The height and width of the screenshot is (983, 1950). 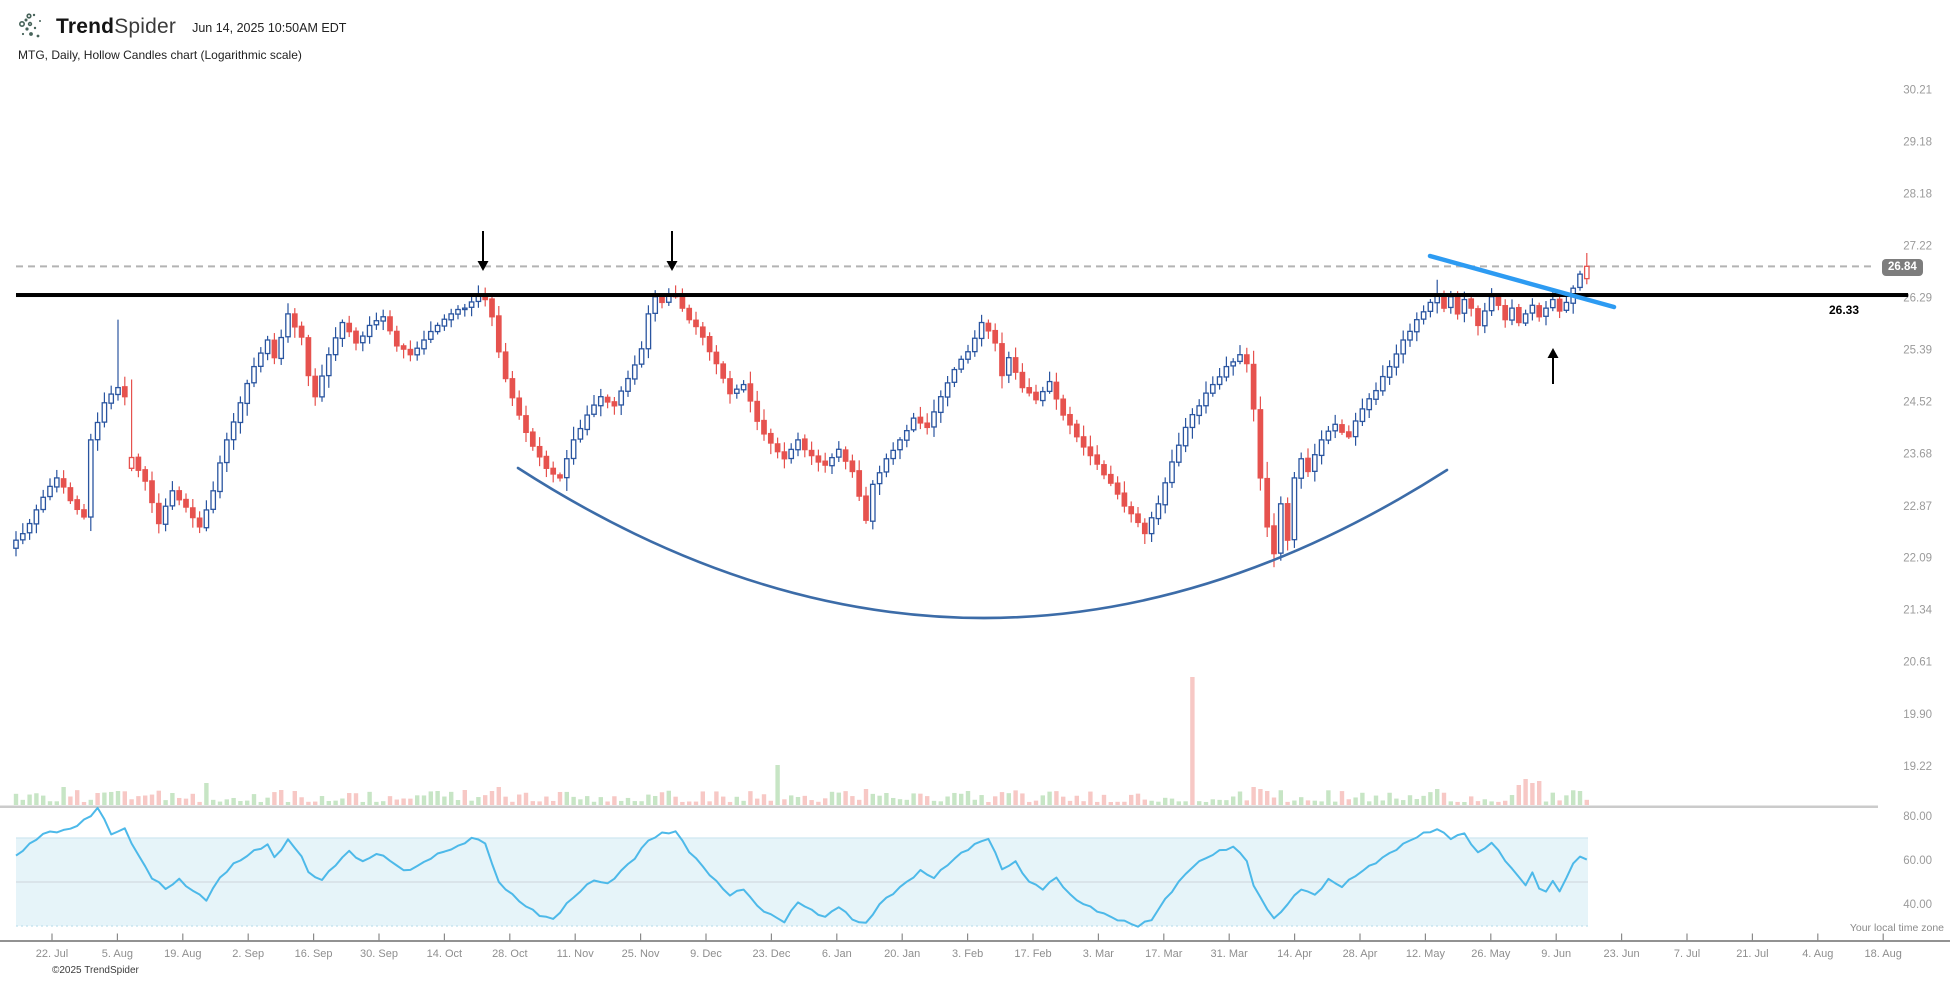 What do you see at coordinates (29, 25) in the screenshot?
I see `trendspider-logo-icon` at bounding box center [29, 25].